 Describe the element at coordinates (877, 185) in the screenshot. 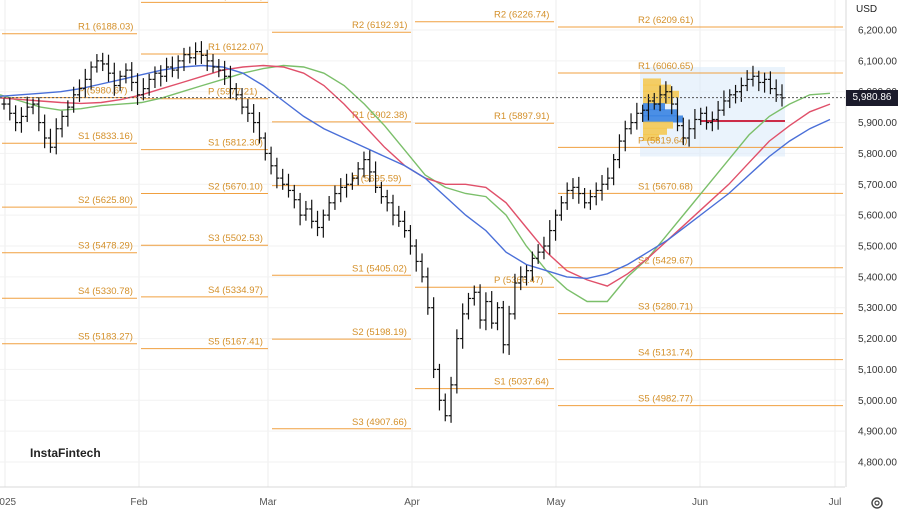

I see `y-tick-label: 5,700.00` at that location.